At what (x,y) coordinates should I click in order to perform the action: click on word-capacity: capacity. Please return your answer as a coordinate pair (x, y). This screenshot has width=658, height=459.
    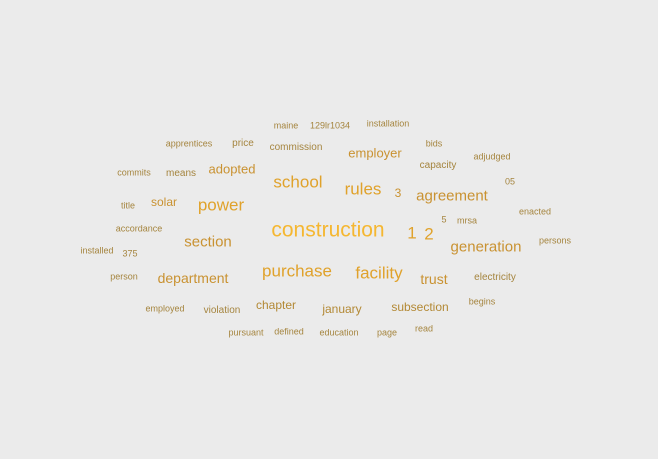
    Looking at the image, I should click on (438, 165).